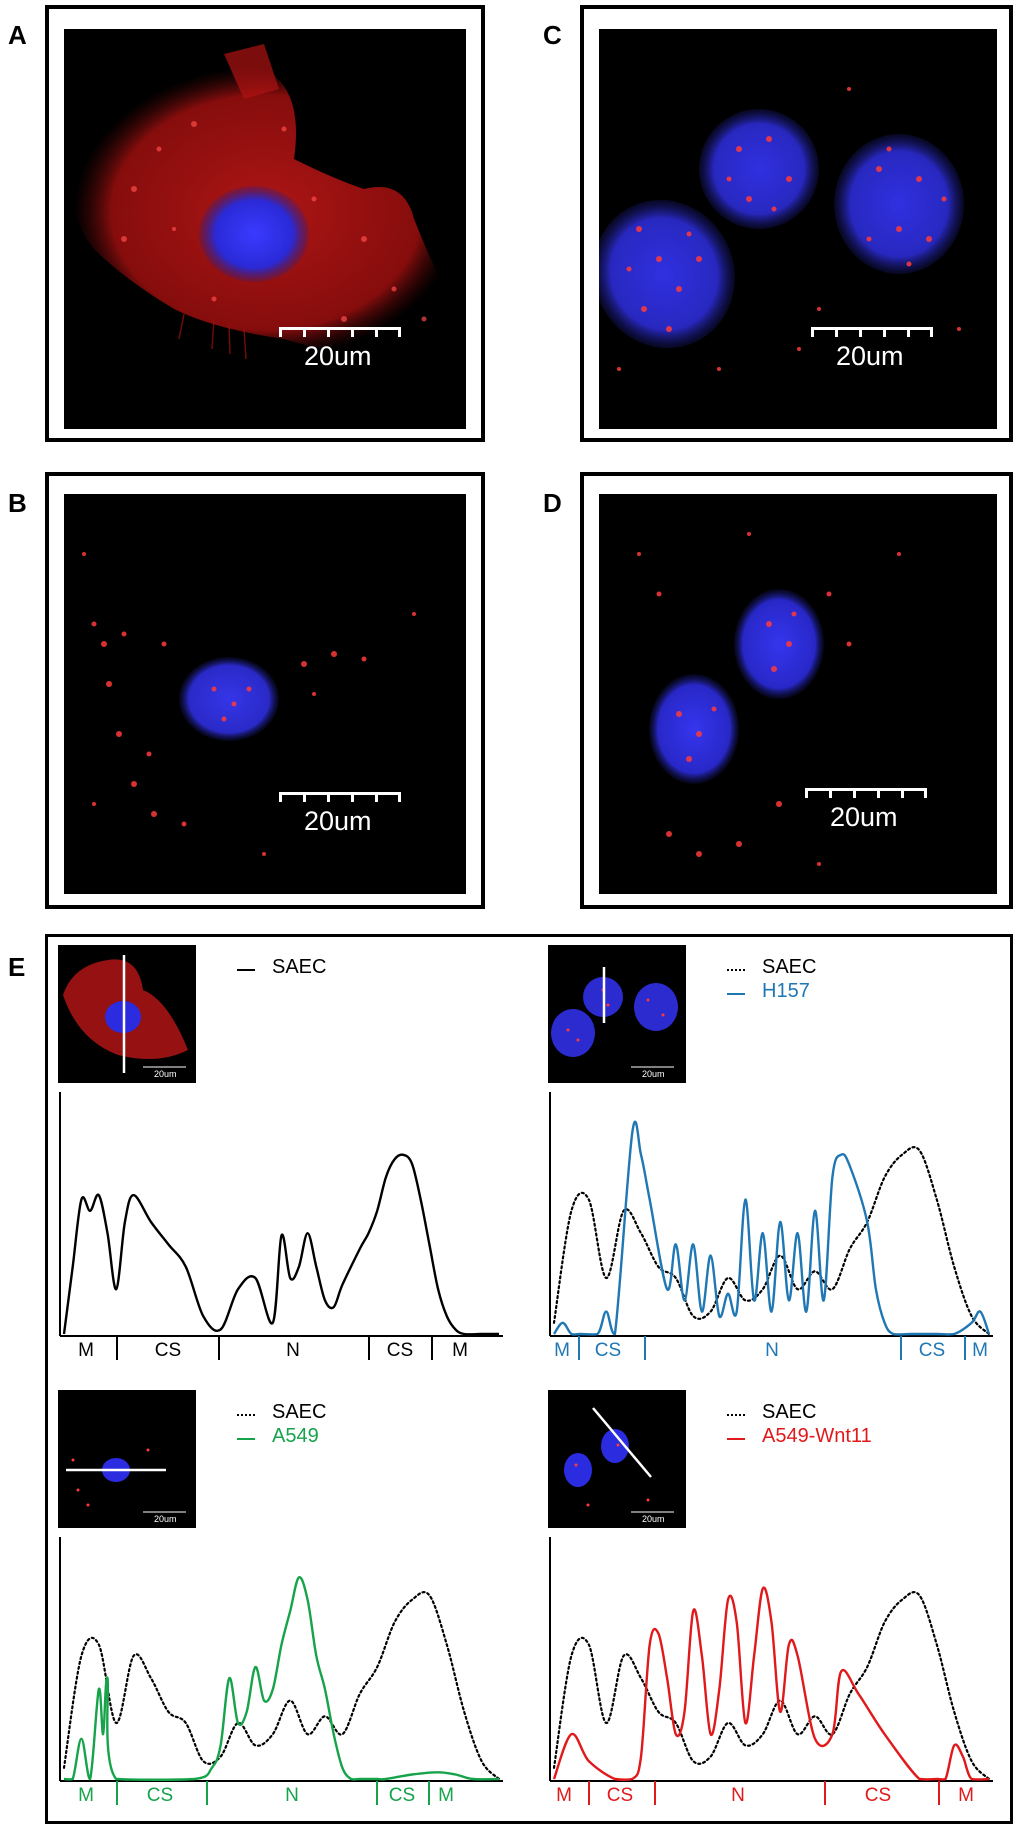 This screenshot has height=1830, width=1022. Describe the element at coordinates (127, 1014) in the screenshot. I see `thumb-saec: 20um` at that location.